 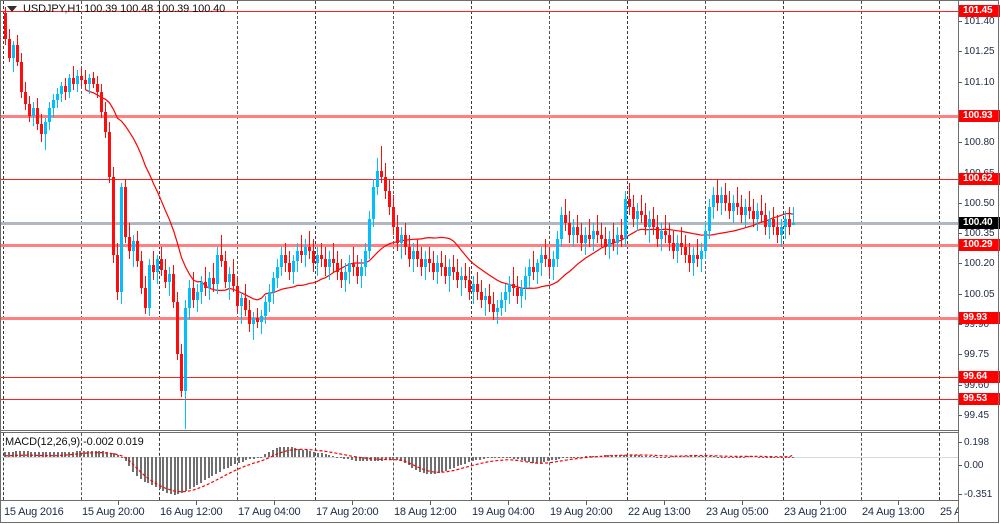 What do you see at coordinates (979, 442) in the screenshot?
I see `macd-tick: 0.198` at bounding box center [979, 442].